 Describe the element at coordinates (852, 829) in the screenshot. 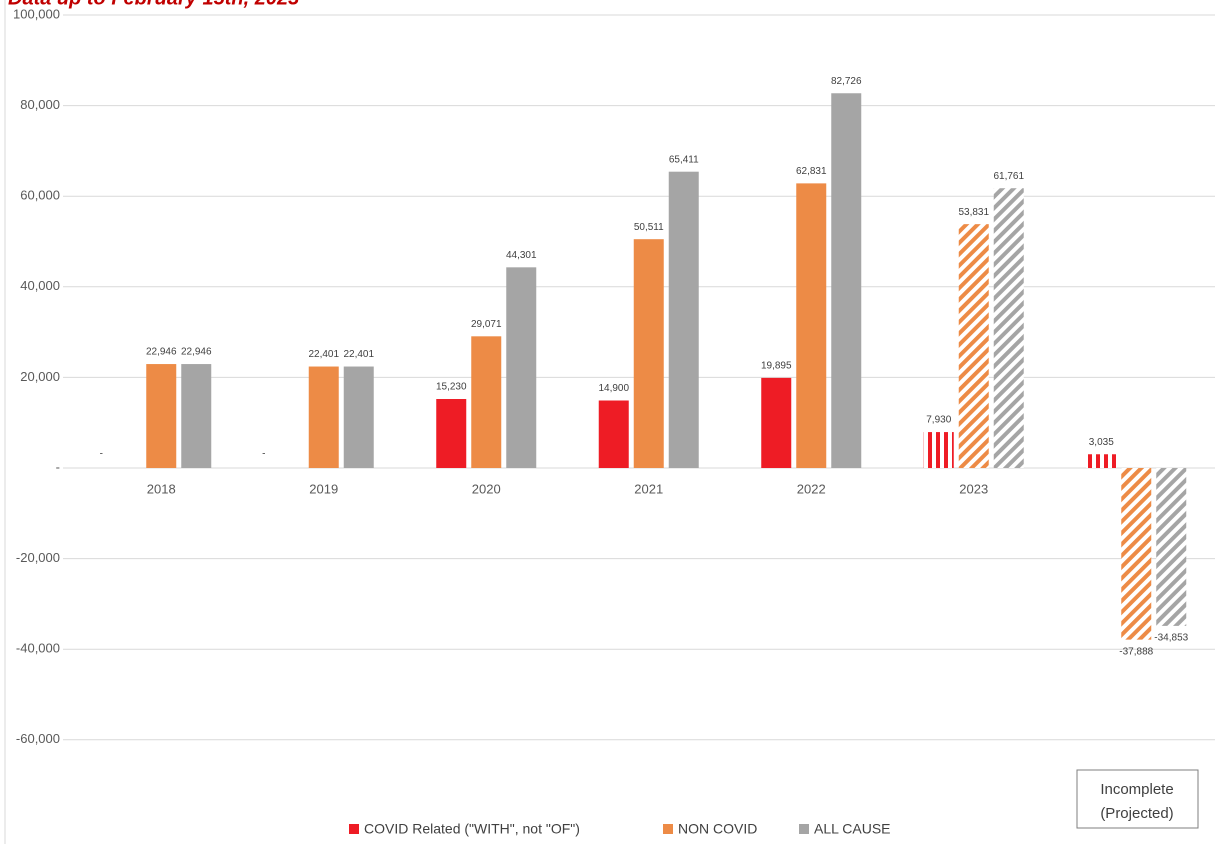

I see `legend-label: ALL CAUSE` at that location.